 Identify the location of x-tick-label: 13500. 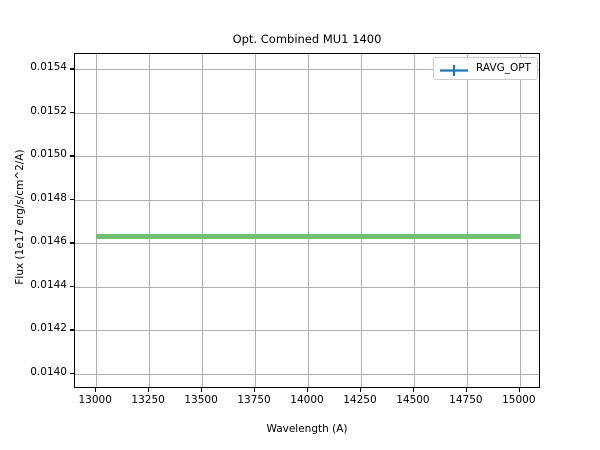
(201, 400).